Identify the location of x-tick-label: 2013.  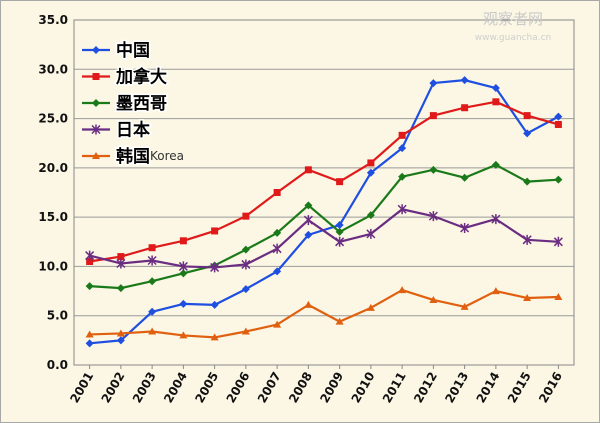
(456, 388).